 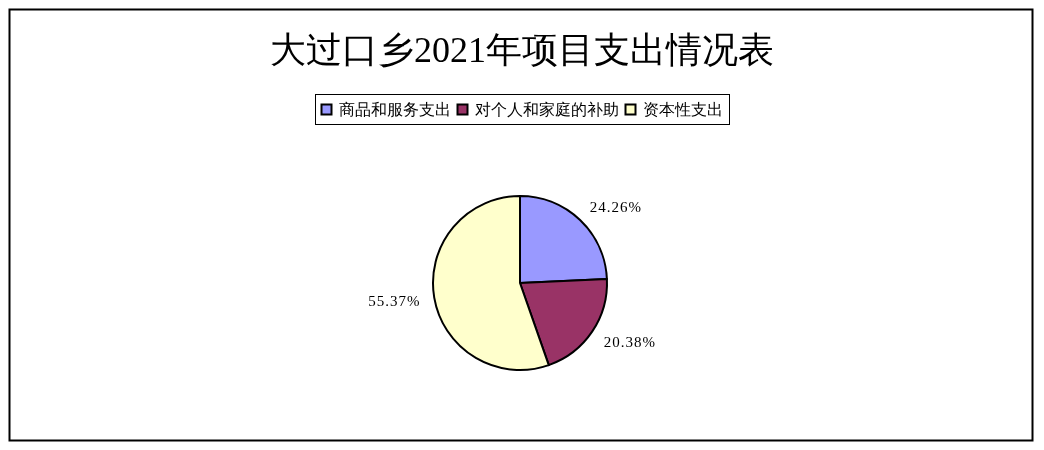 I want to click on title: 大过口乡2021年项目支出情况表, so click(x=522, y=50).